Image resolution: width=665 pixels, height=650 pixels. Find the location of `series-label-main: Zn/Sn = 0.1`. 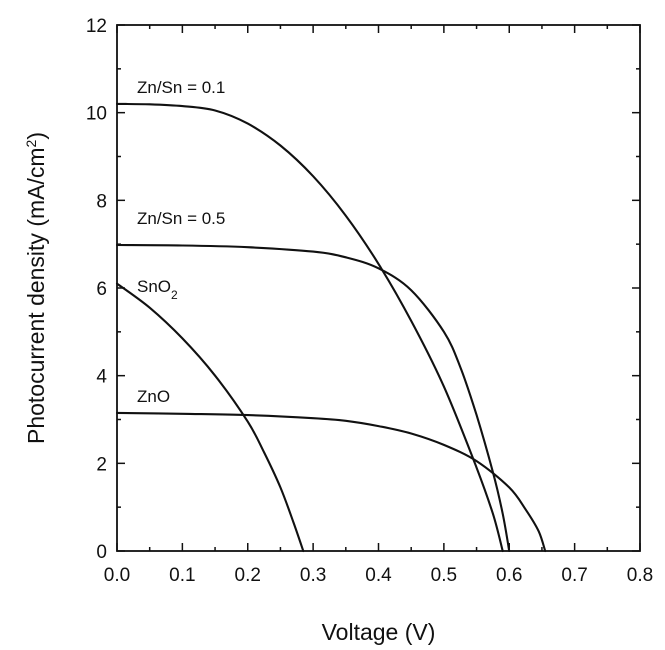

series-label-main: Zn/Sn = 0.1 is located at coordinates (181, 87).